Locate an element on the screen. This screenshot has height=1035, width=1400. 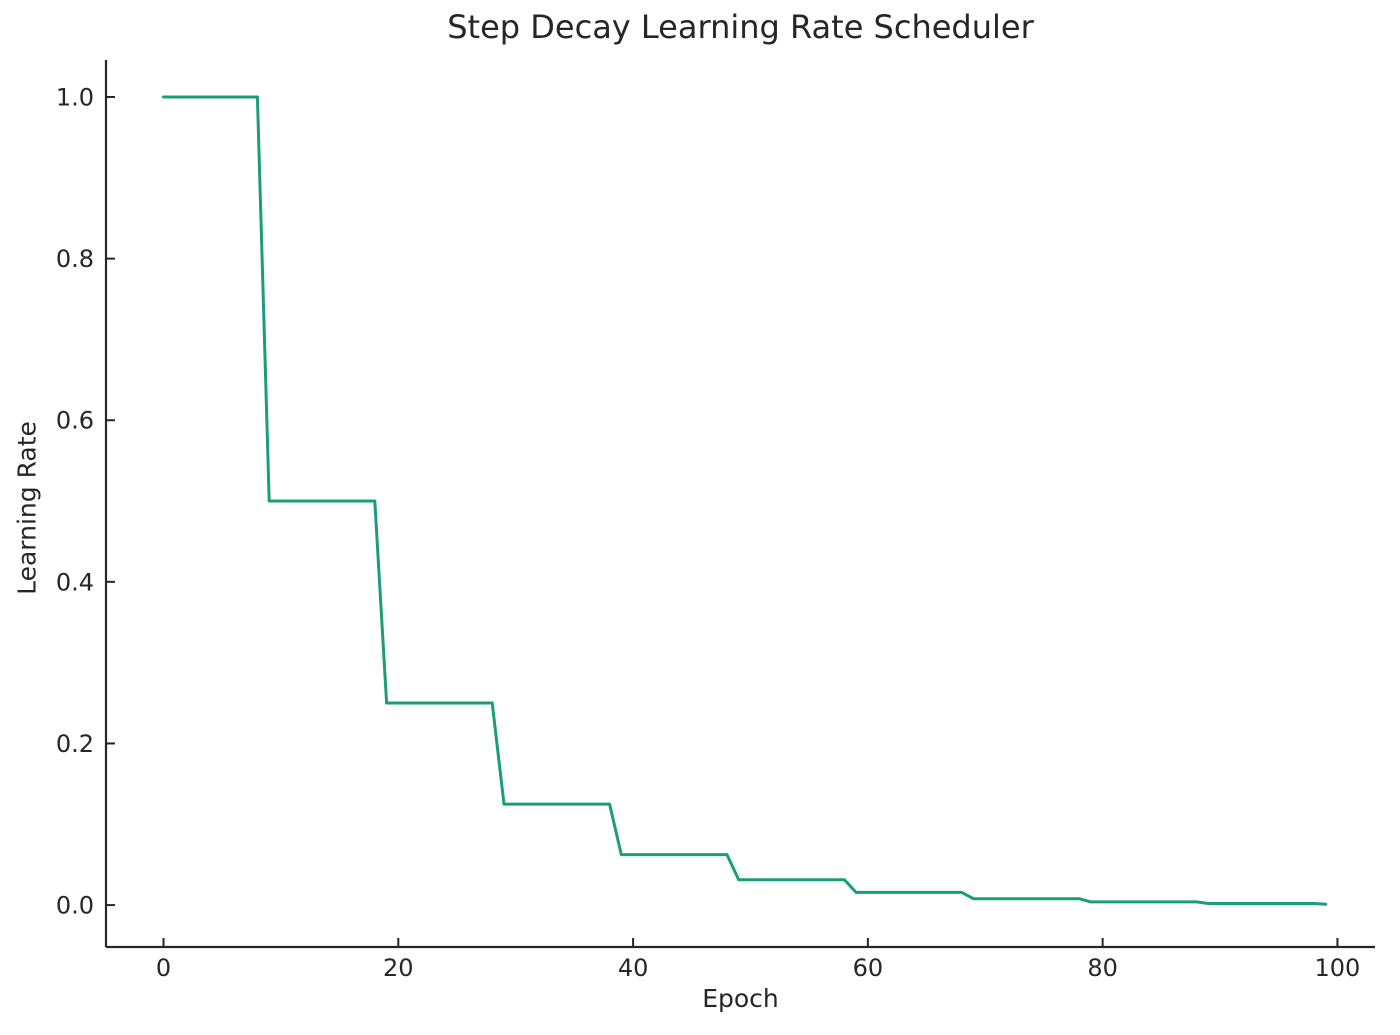
x-tick-label: 100 is located at coordinates (1338, 968).